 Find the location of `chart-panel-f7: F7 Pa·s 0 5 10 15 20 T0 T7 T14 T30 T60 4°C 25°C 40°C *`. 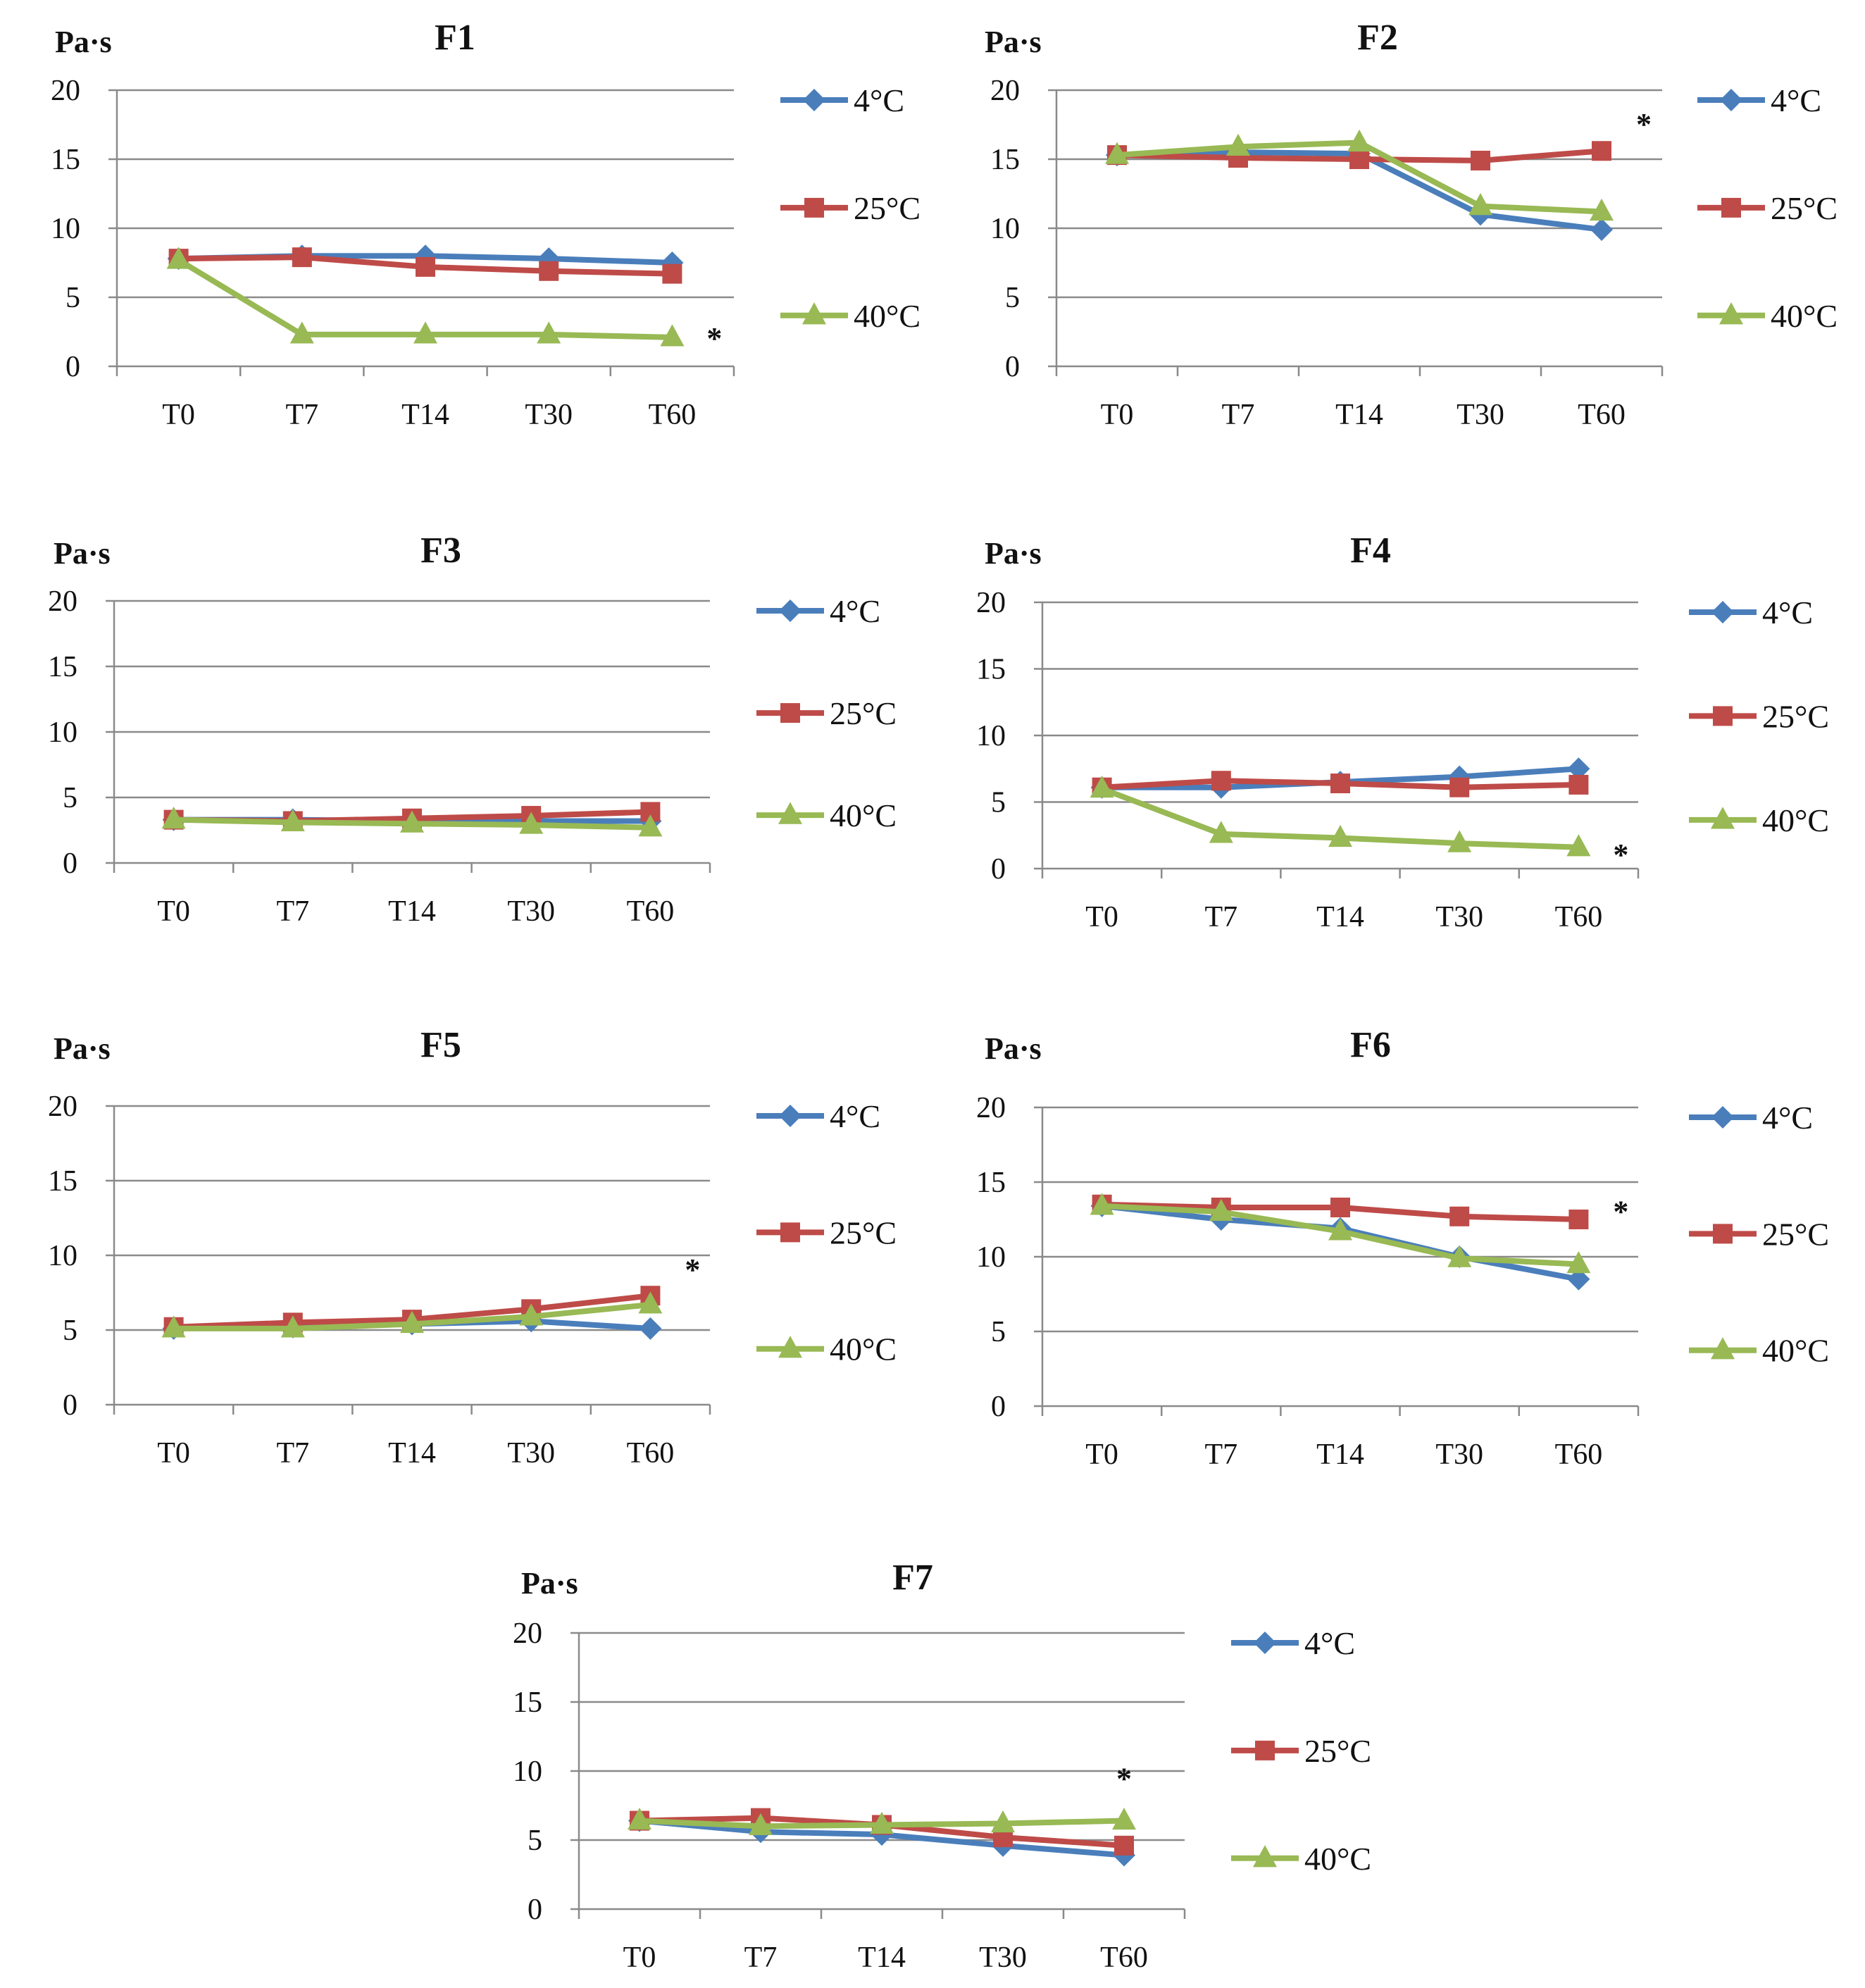

chart-panel-f7: F7 Pa·s 0 5 10 15 20 T0 T7 T14 T30 T60 4°C 25°C 40°C * is located at coordinates (942, 1766).